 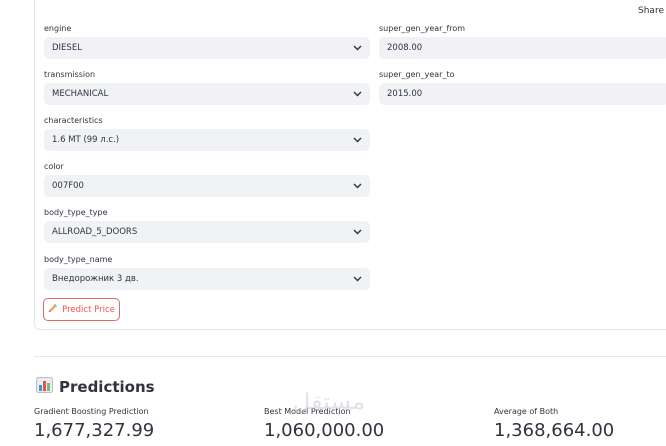 I want to click on characteristics-value: 1.6 MT (99 л.с.), so click(x=86, y=140).